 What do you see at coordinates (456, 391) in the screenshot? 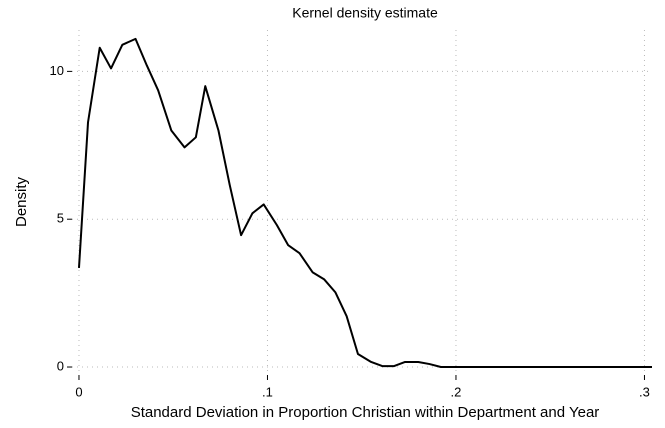
I see `x-tick-label: .2` at bounding box center [456, 391].